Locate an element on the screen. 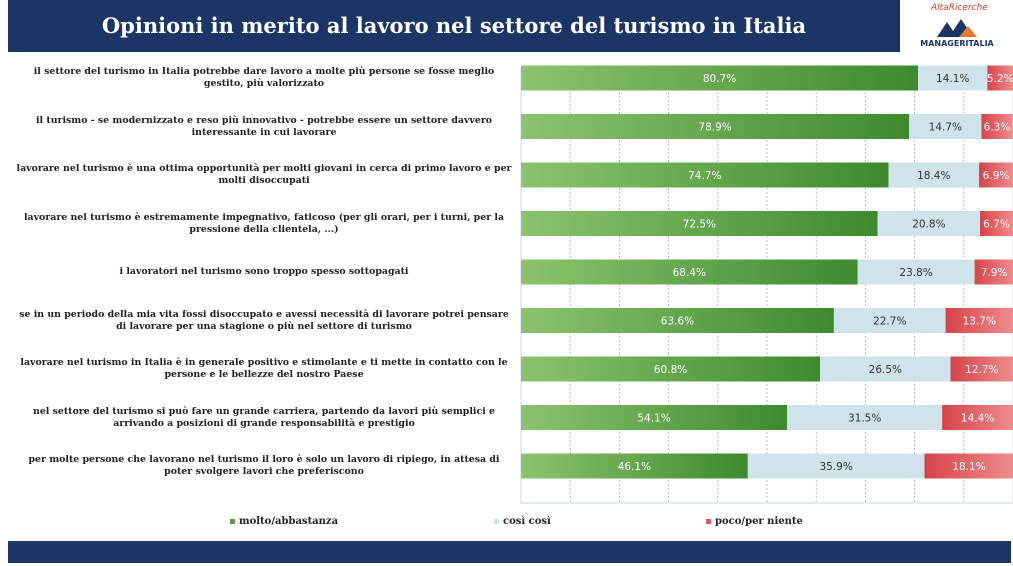  data-label: 54.1% is located at coordinates (653, 419).